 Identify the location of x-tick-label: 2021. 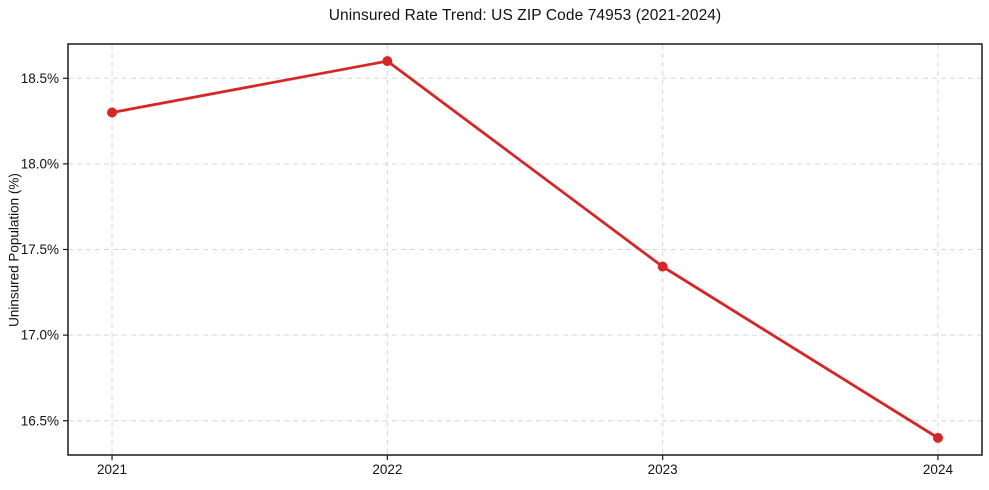
(112, 469).